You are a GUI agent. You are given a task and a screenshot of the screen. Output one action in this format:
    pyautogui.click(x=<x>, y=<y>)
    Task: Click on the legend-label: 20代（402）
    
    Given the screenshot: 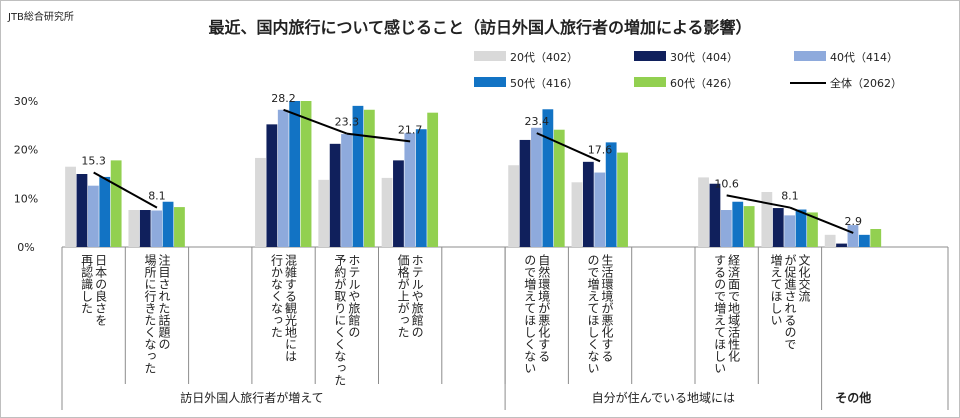 What is the action you would take?
    pyautogui.click(x=544, y=57)
    